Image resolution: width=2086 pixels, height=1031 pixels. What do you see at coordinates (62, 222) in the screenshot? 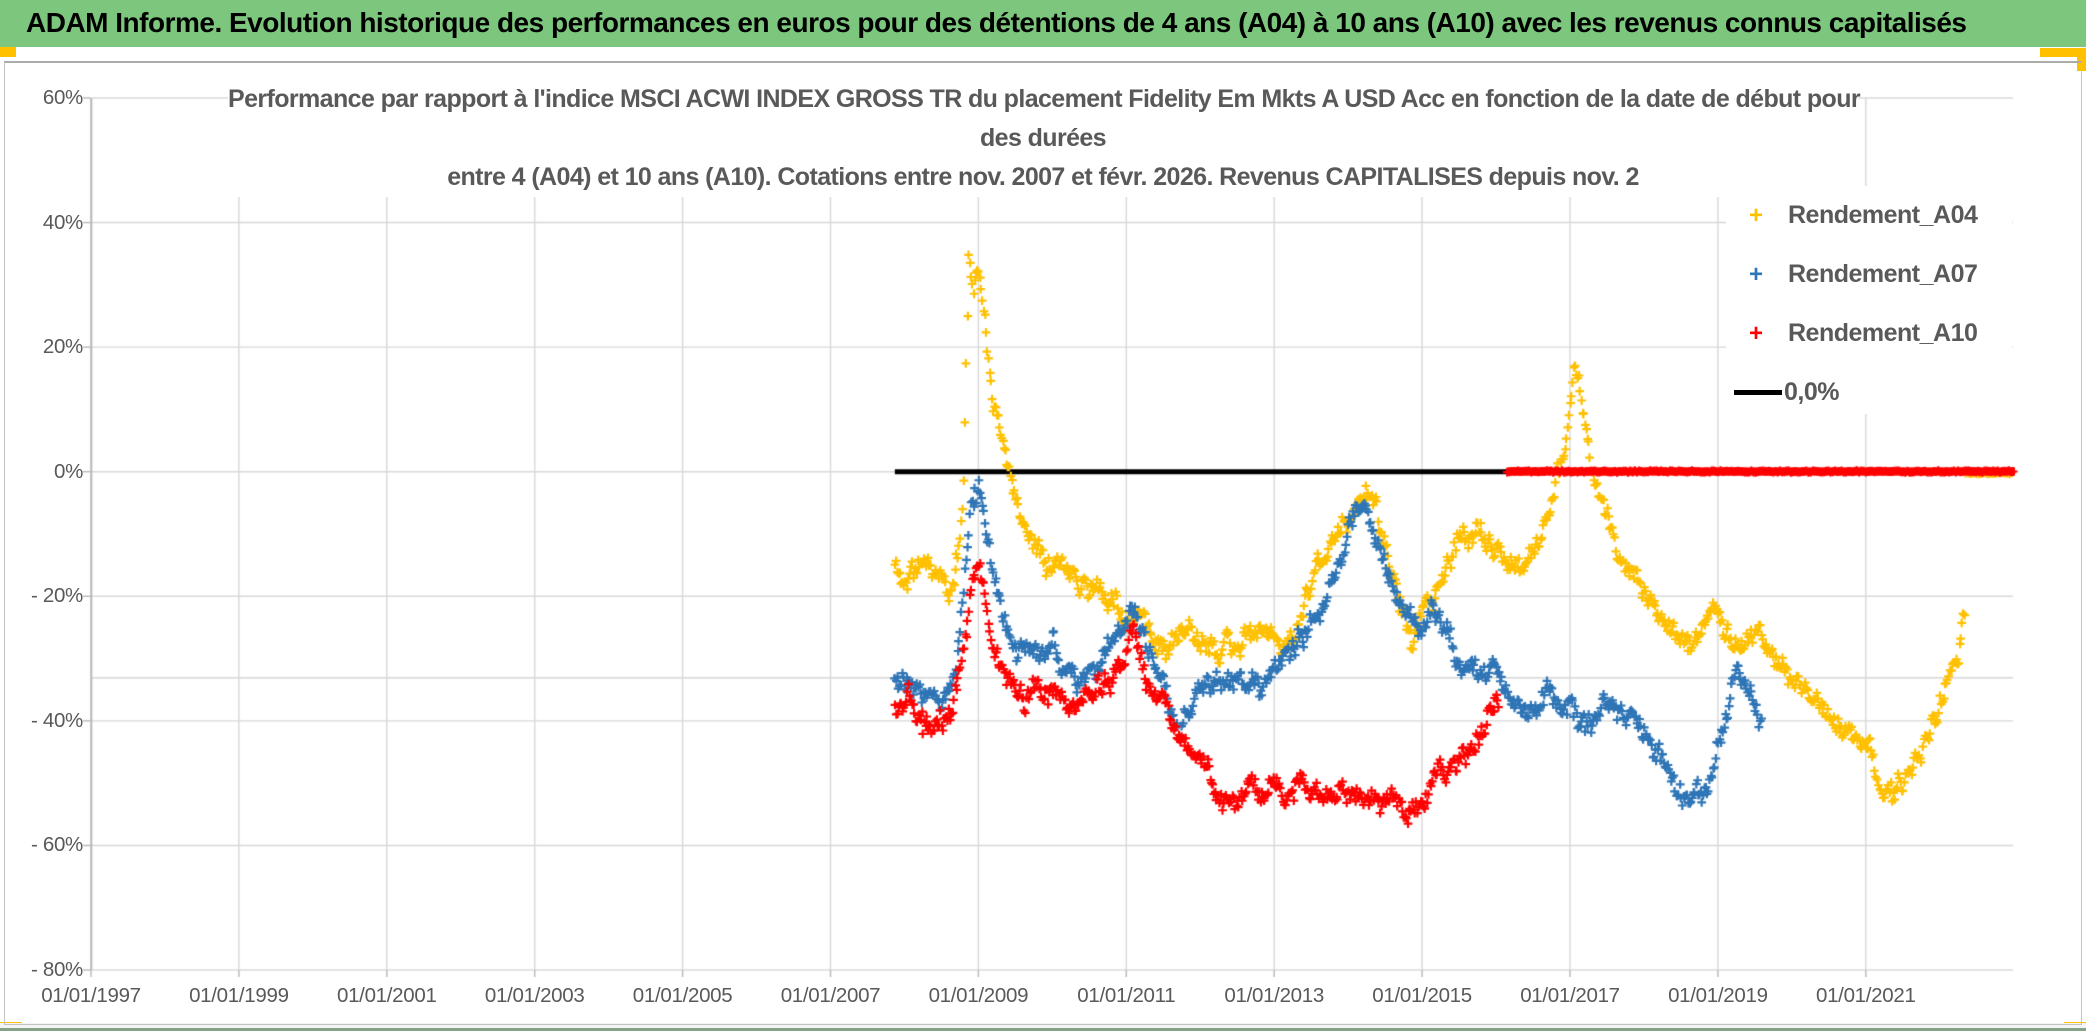
I see `y-tick-label: 40%` at bounding box center [62, 222].